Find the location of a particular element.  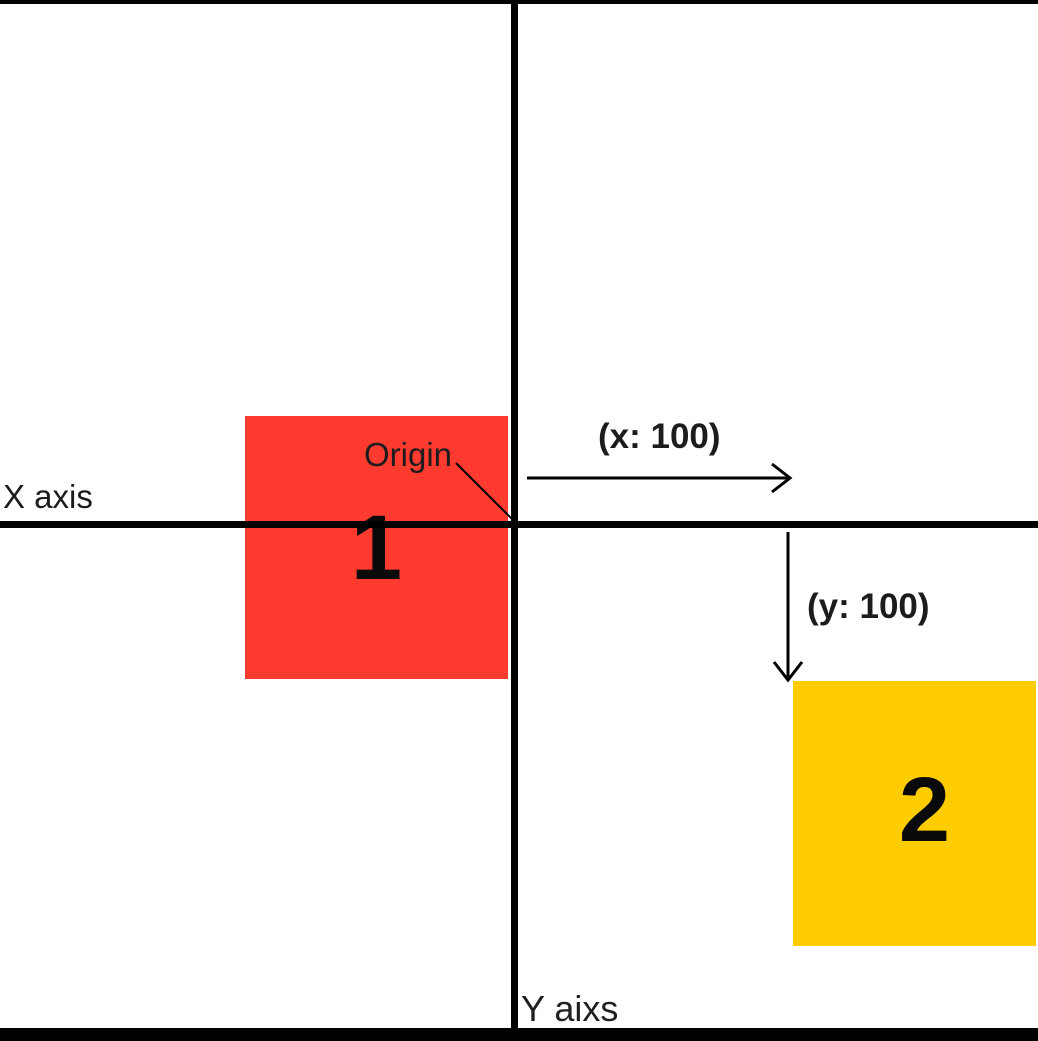

square-2: 2 is located at coordinates (914, 813).